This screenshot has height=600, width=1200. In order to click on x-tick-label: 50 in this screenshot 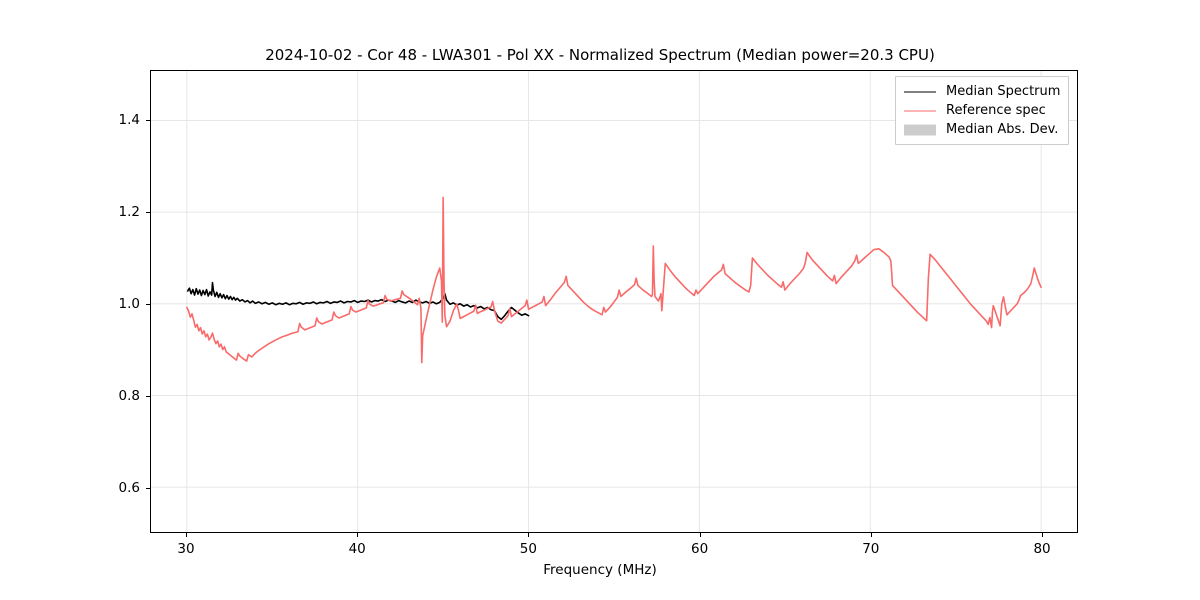, I will do `click(528, 549)`.